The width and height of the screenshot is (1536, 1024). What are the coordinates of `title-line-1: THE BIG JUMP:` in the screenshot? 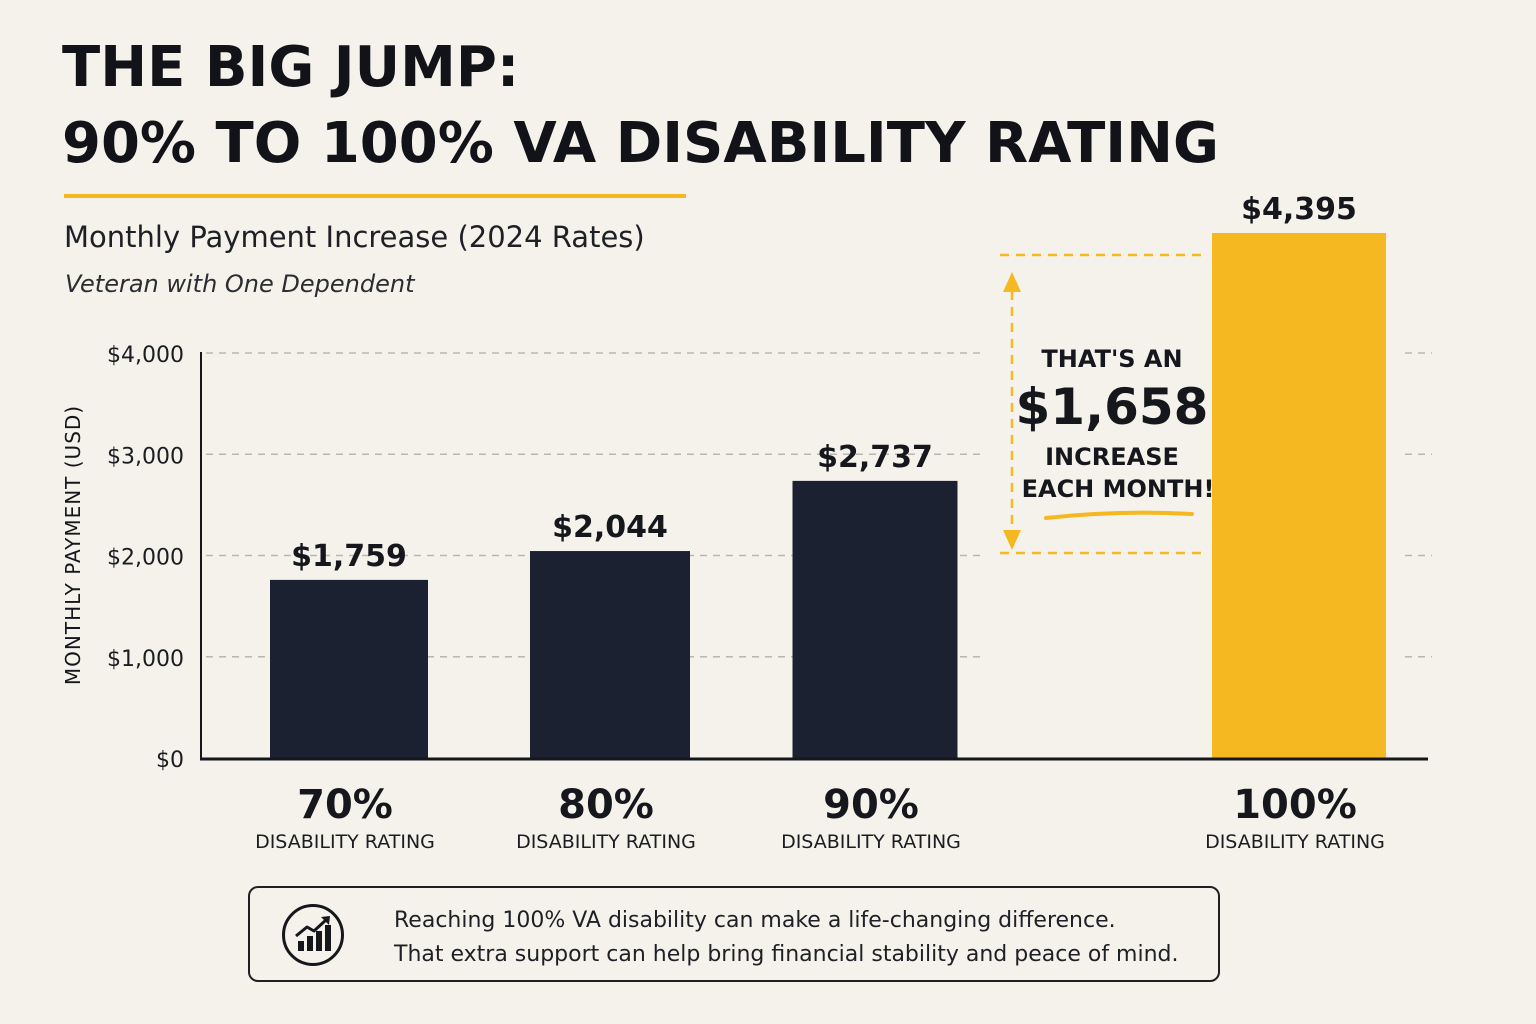 It's located at (291, 67).